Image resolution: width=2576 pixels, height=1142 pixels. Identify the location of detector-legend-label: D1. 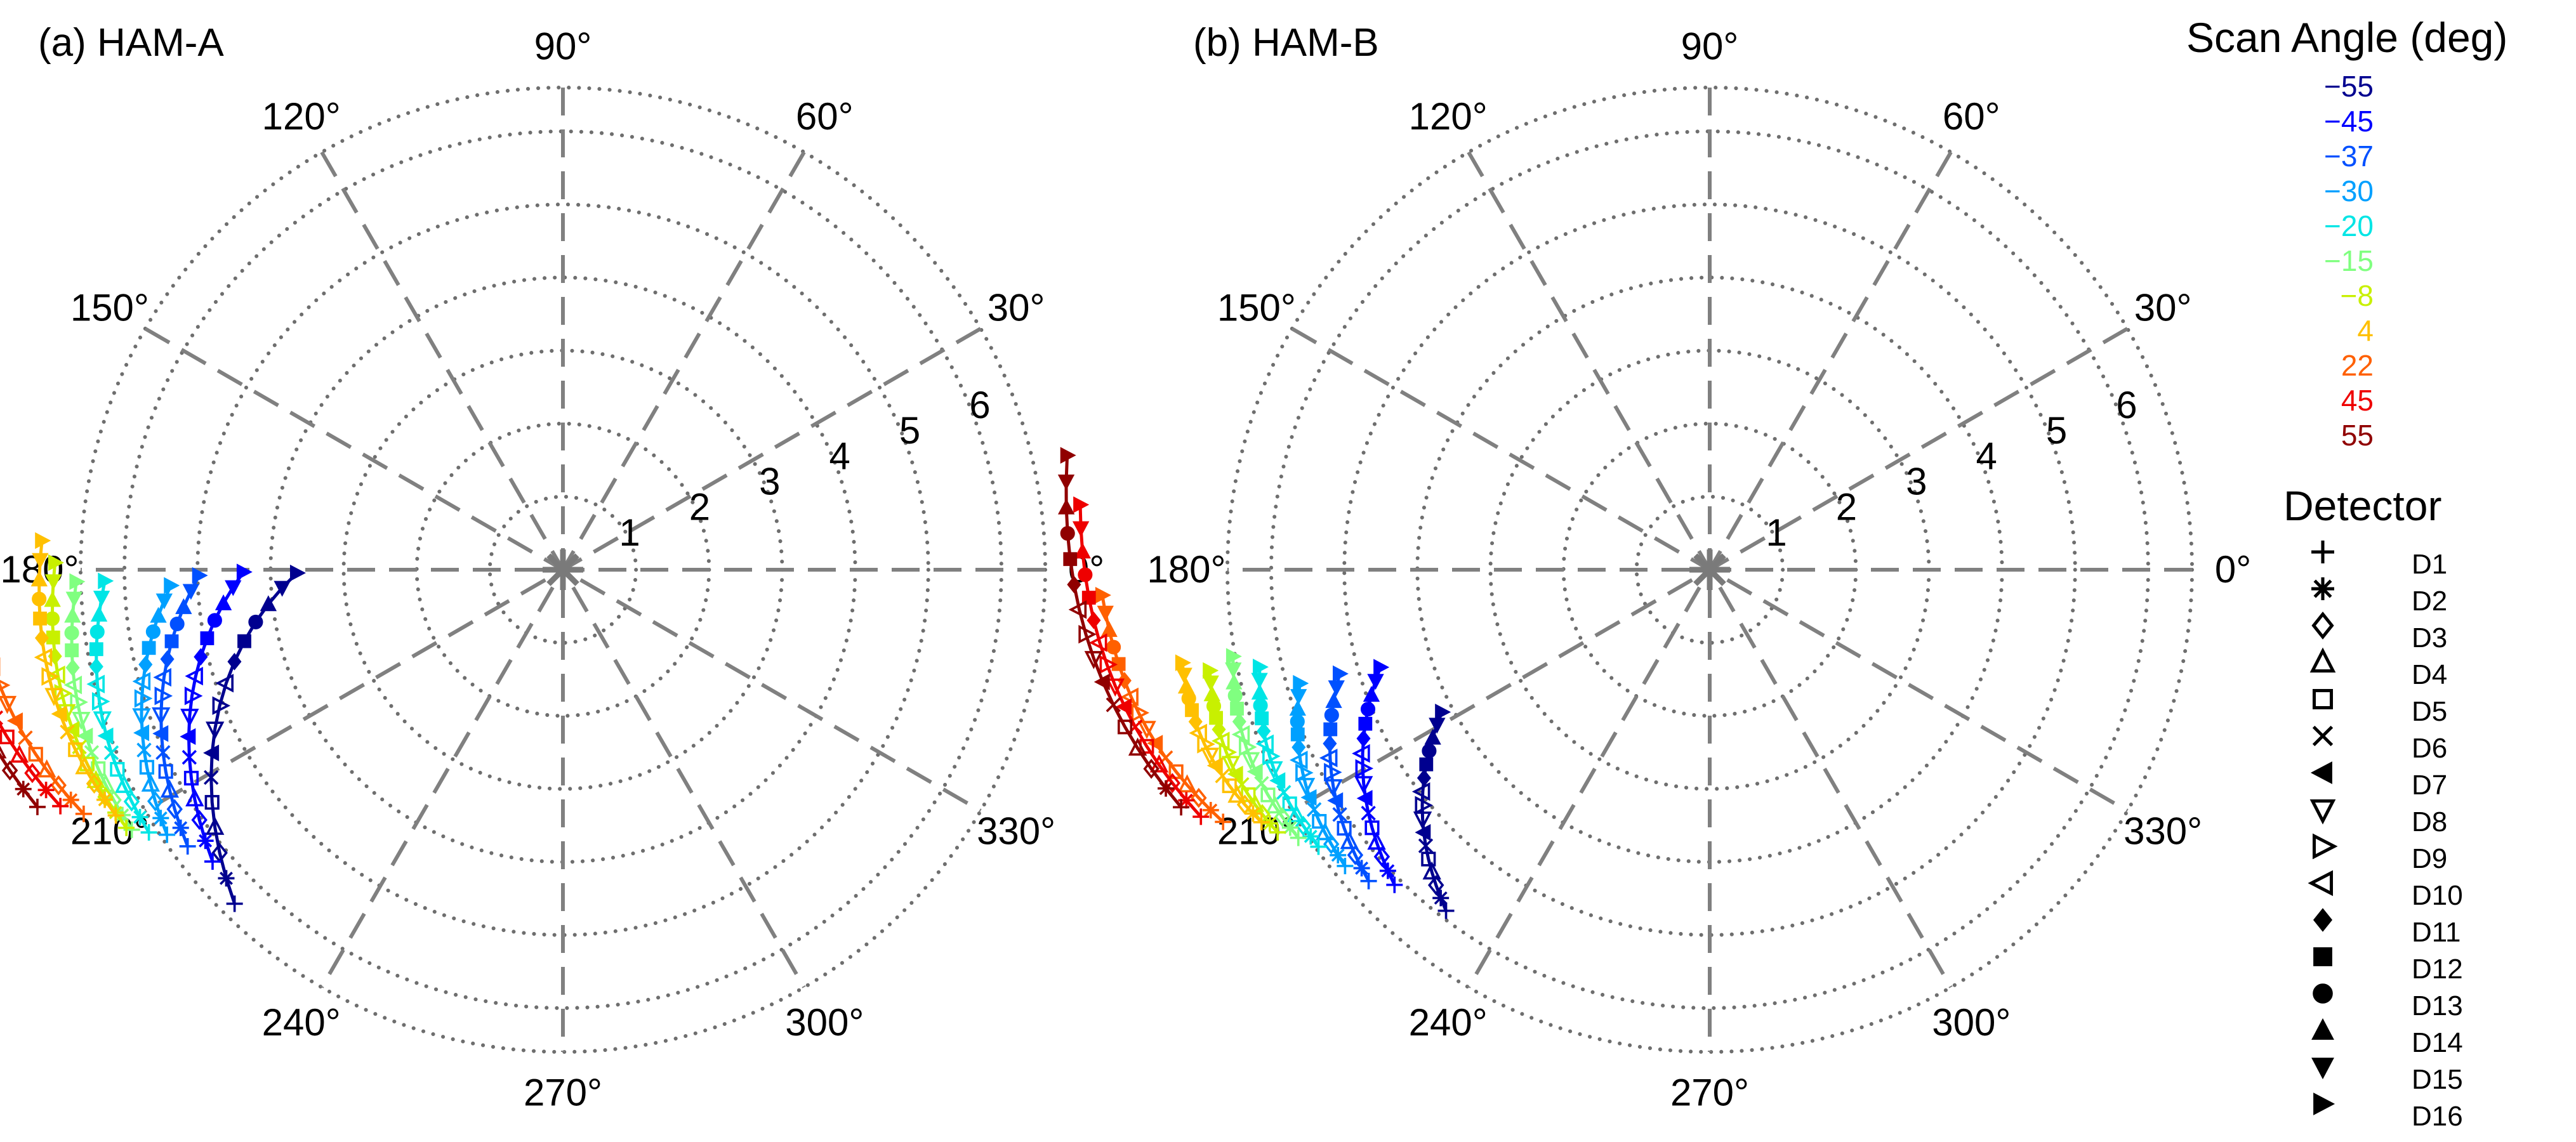
(2429, 564).